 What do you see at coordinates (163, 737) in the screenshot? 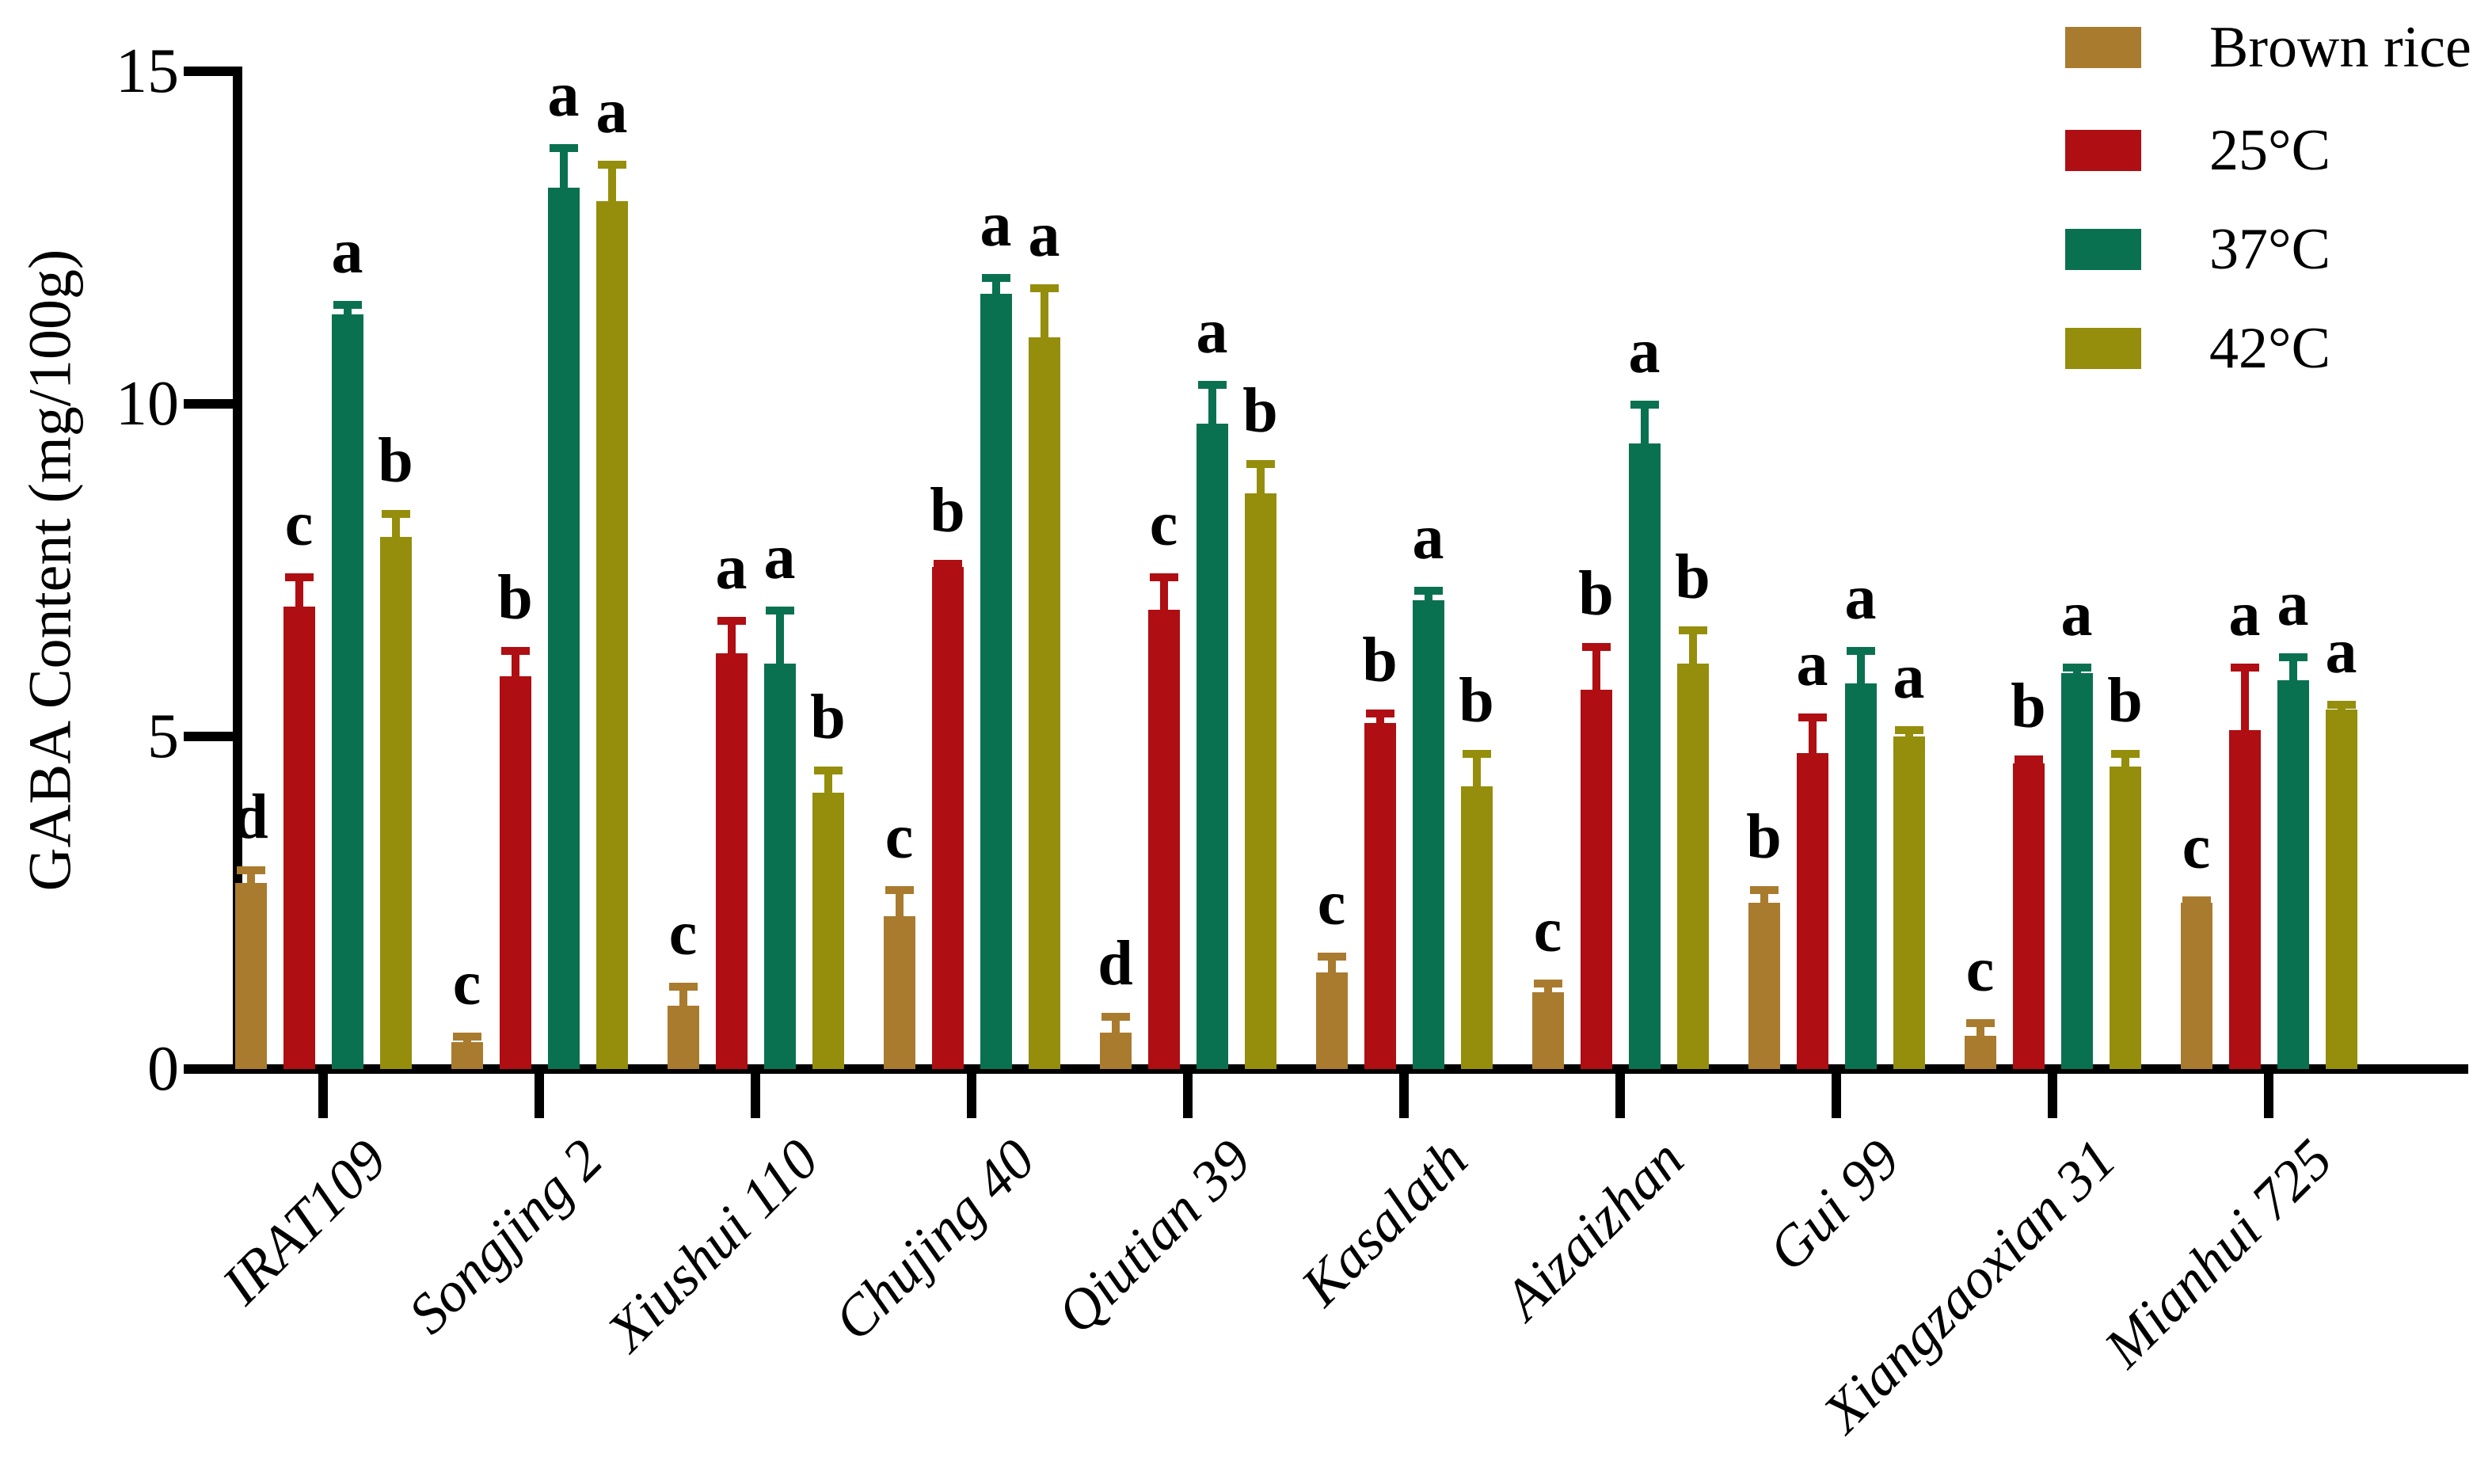
I see `y-tick-label: 5` at bounding box center [163, 737].